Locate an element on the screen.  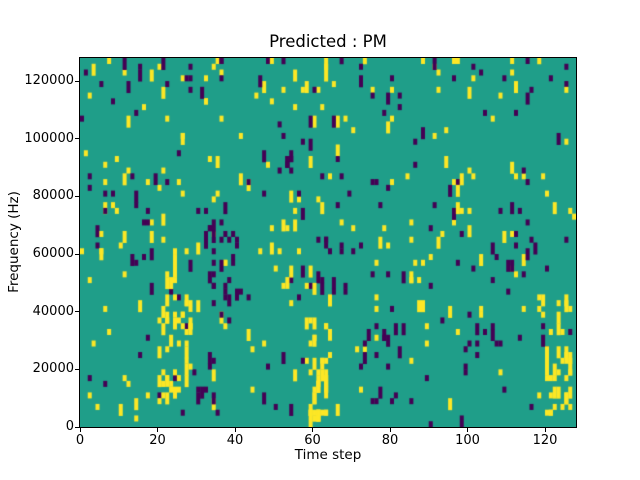
y-axis-label: Frequency (Hz) is located at coordinates (14, 242).